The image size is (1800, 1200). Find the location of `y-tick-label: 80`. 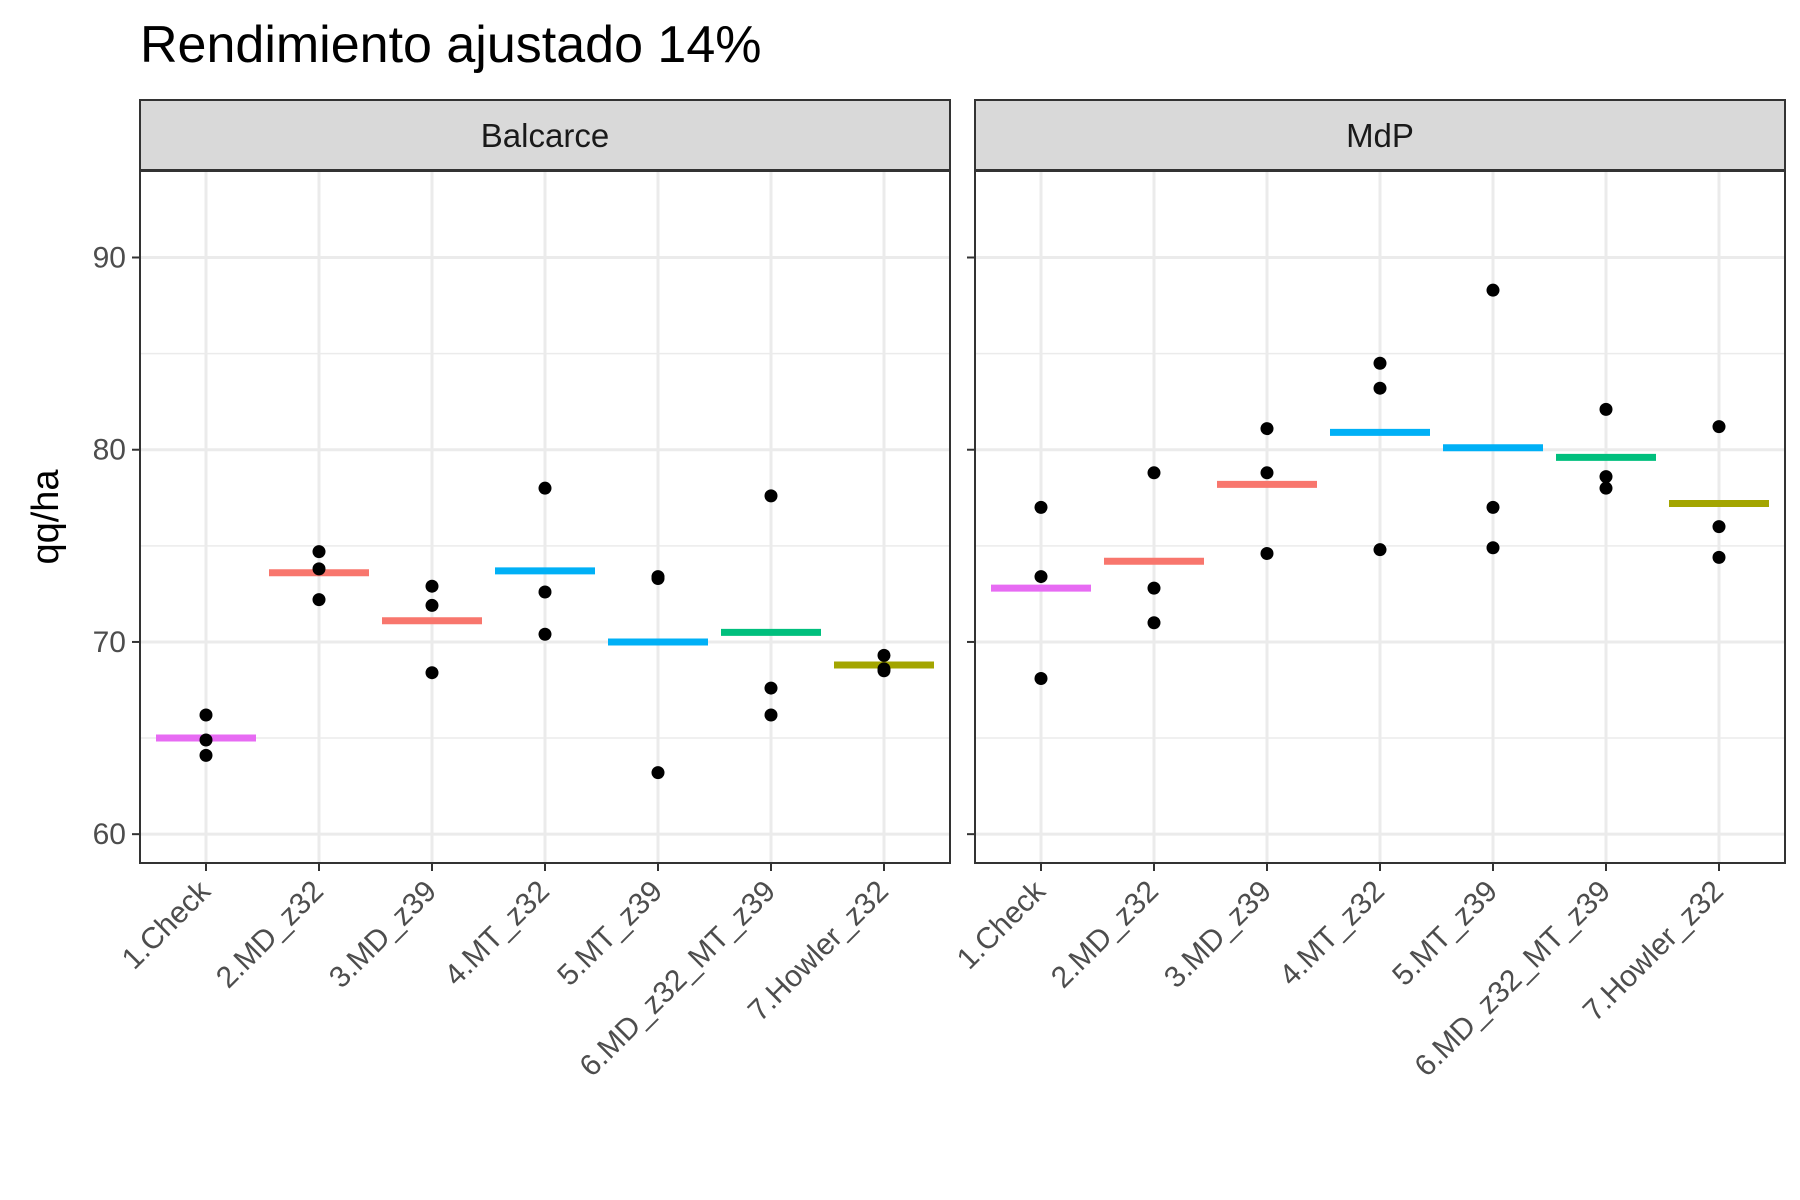

y-tick-label: 80 is located at coordinates (109, 450).